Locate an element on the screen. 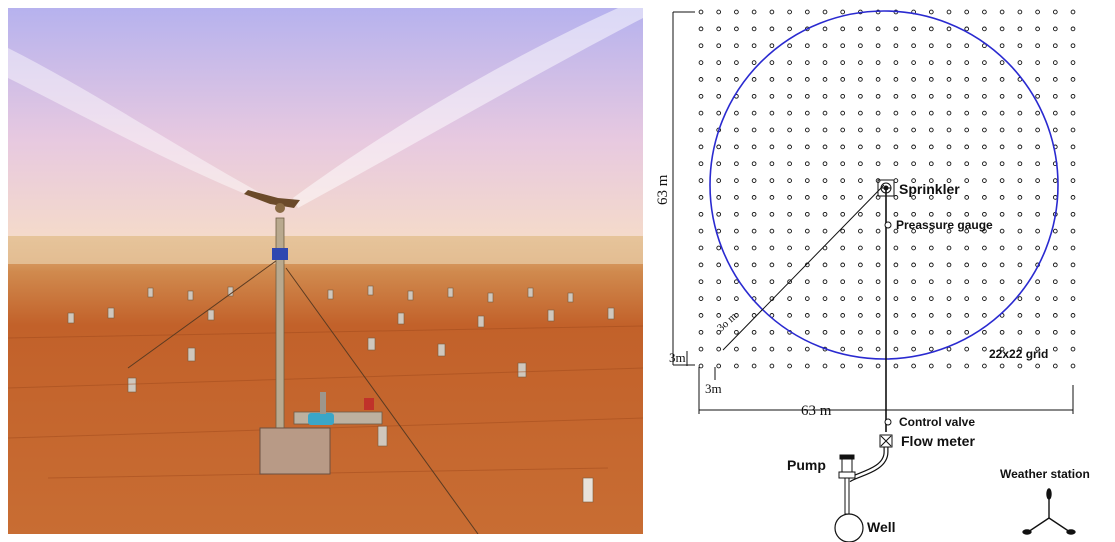 This screenshot has height=542, width=1115. pressure-gauge-icon is located at coordinates (888, 225).